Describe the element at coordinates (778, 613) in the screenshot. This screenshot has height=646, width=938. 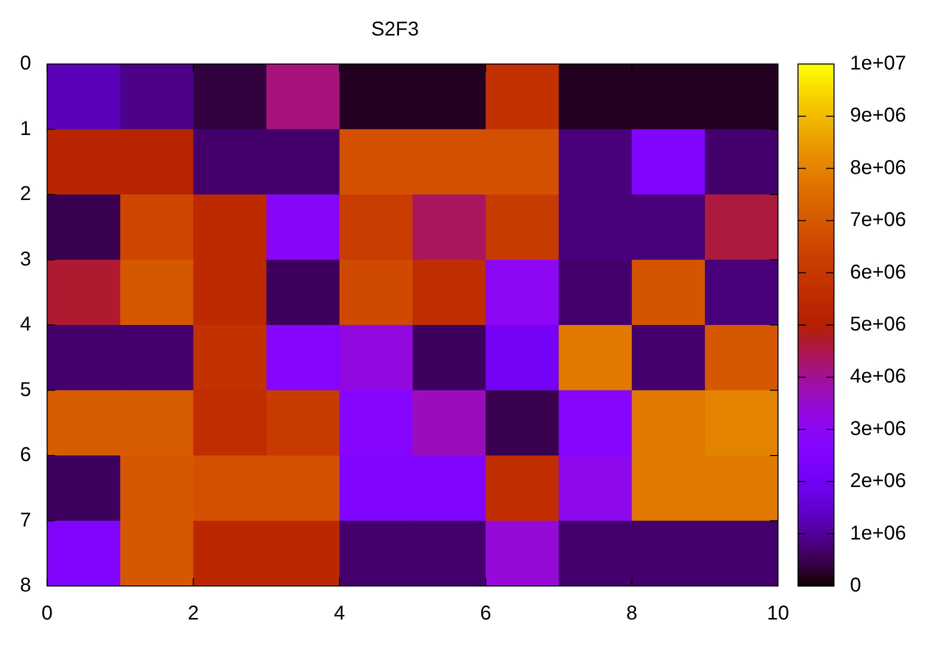
I see `x-tick-label: 10` at that location.